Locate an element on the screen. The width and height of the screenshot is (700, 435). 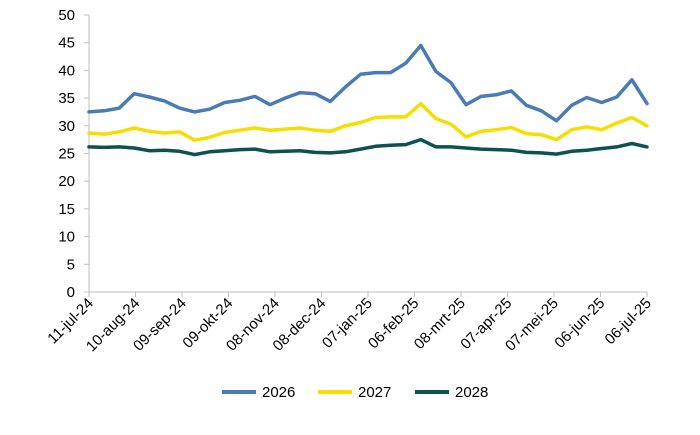
y-tick-label: 0 is located at coordinates (71, 292).